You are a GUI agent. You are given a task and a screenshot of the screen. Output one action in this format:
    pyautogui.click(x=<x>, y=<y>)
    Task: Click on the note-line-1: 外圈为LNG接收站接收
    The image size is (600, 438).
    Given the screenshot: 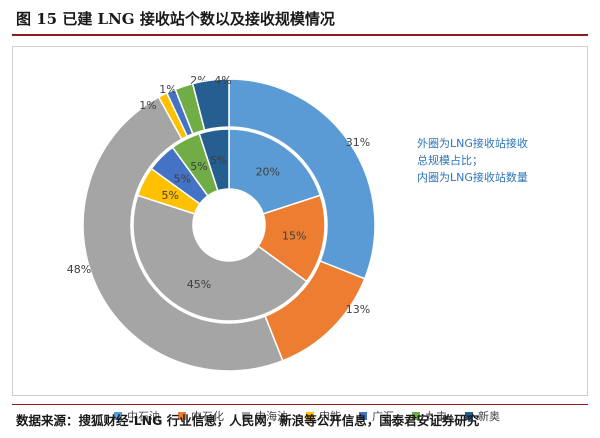 What is the action you would take?
    pyautogui.click(x=472, y=143)
    